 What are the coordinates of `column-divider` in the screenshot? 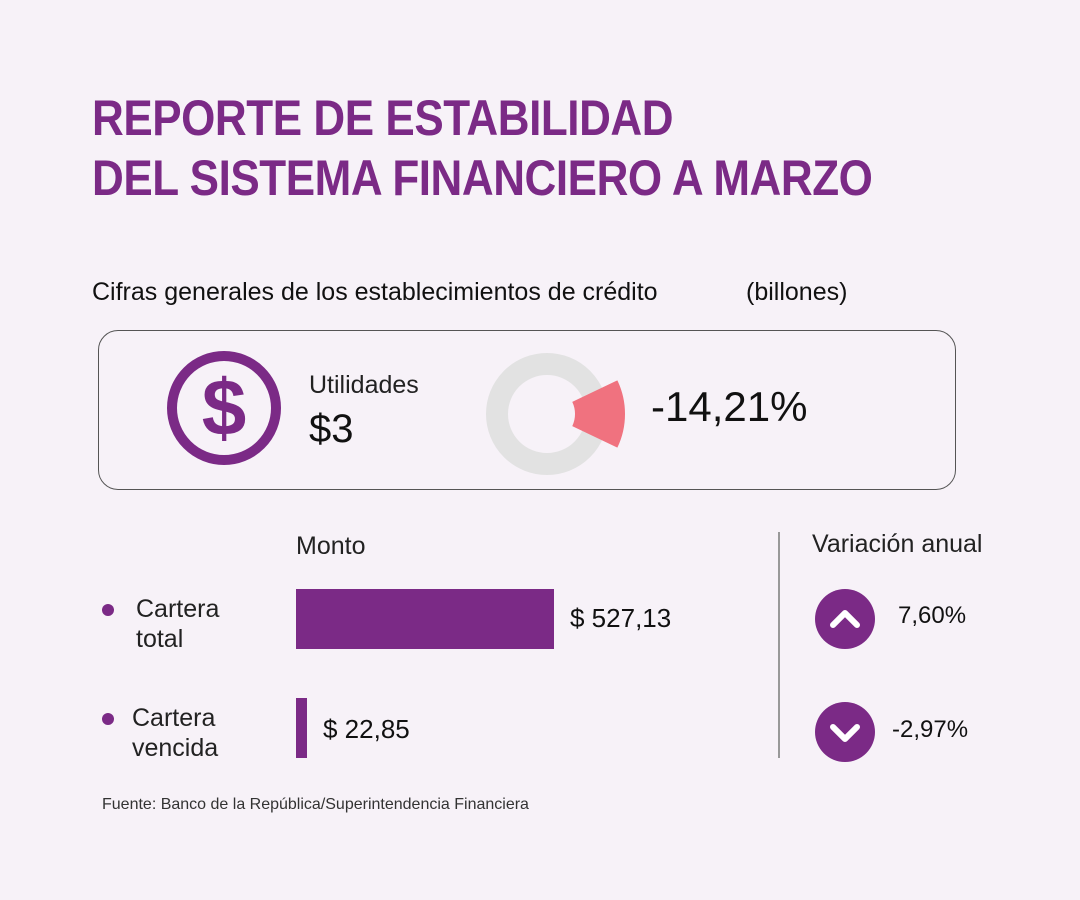 It's located at (779, 645).